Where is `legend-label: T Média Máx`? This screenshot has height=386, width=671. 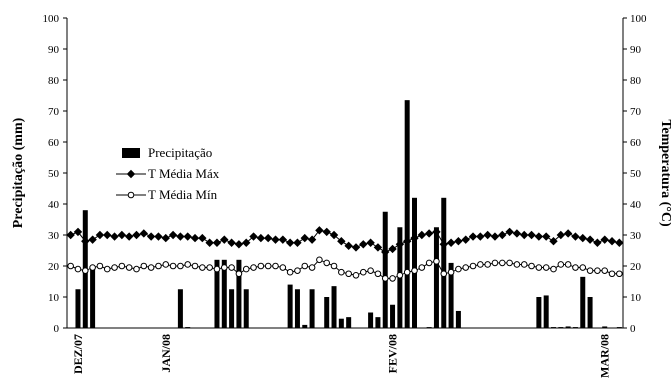
legend-label: T Média Máx is located at coordinates (184, 173).